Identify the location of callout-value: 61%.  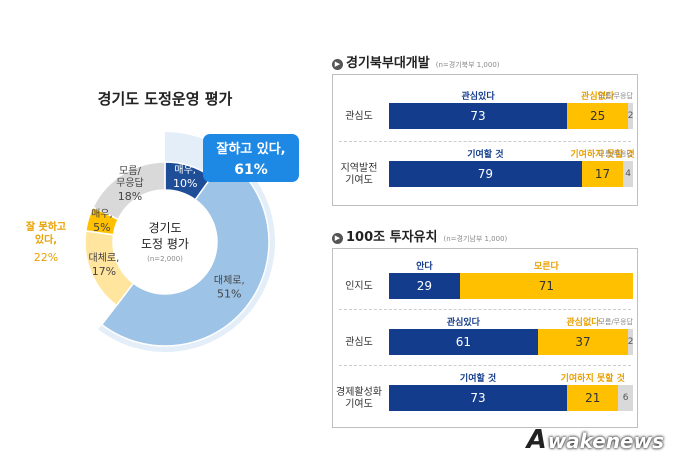
(251, 170).